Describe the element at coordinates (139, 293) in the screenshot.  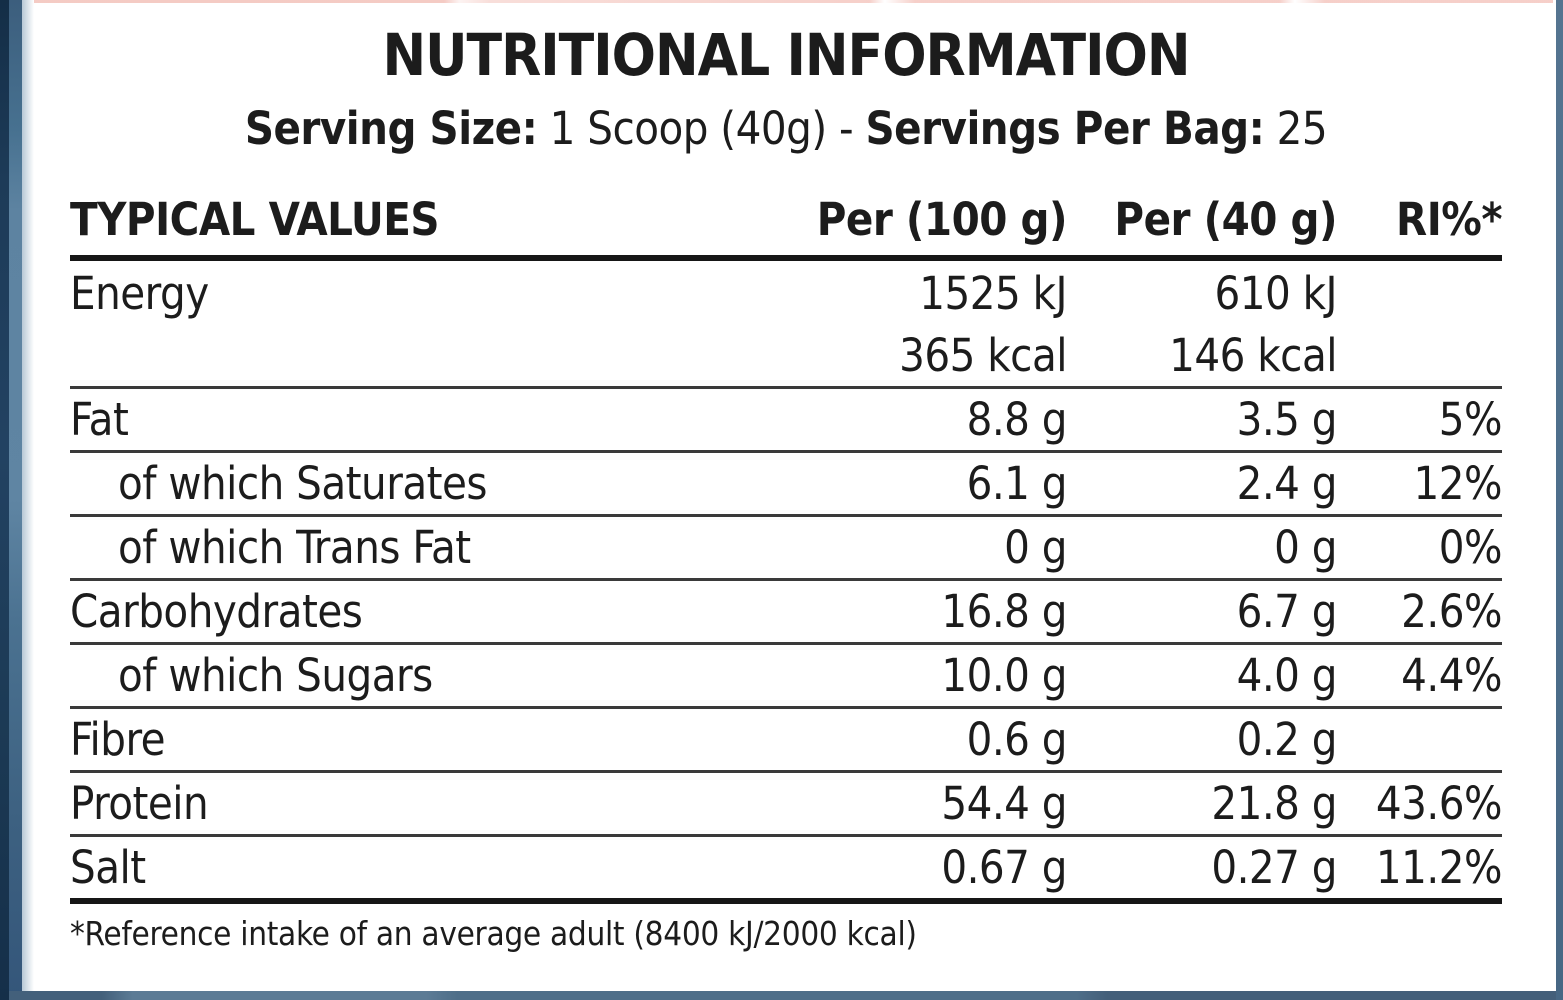
I see `row-label: Energy` at that location.